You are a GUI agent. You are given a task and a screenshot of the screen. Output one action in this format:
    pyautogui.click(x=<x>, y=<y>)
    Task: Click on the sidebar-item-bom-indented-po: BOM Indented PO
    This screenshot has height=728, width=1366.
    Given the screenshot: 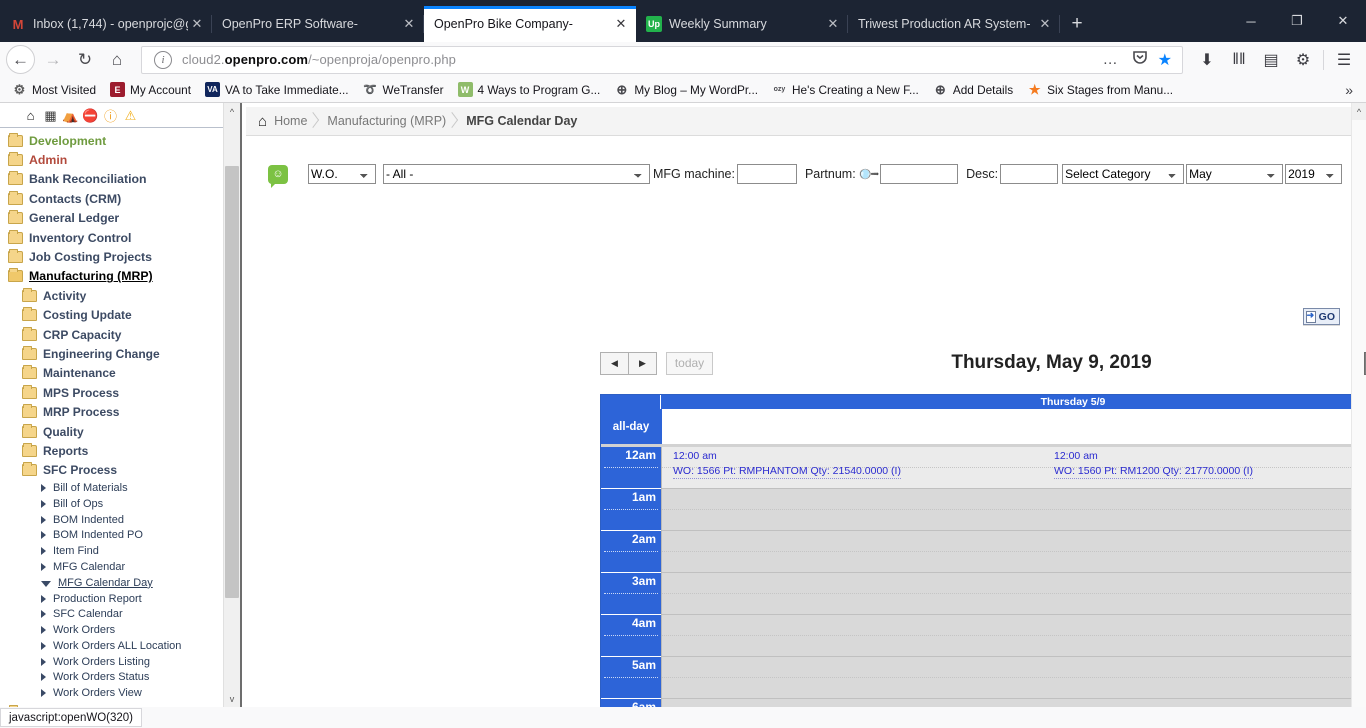 What is the action you would take?
    pyautogui.click(x=120, y=535)
    